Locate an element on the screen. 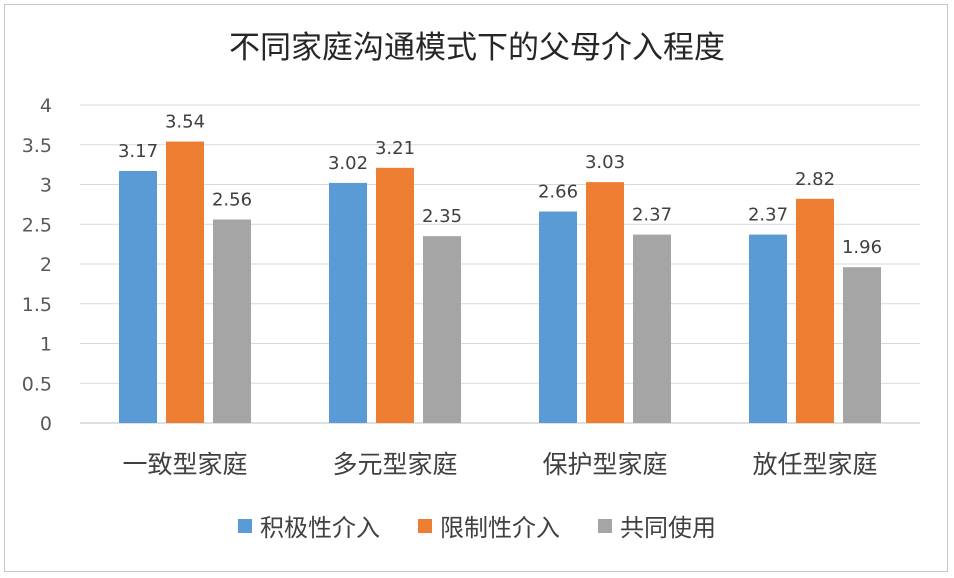 The image size is (954, 578). y-tick-label: 0.5 is located at coordinates (37, 384).